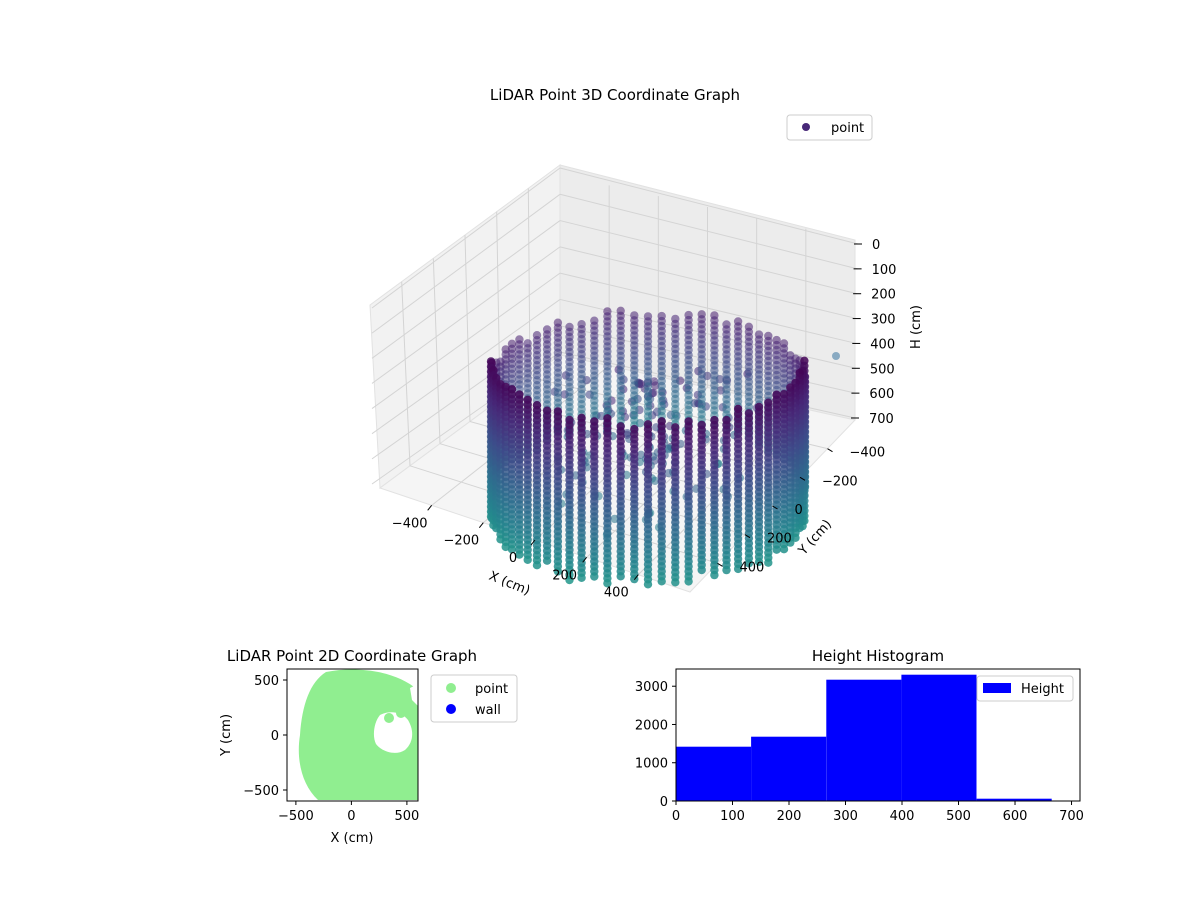 This screenshot has height=900, width=1200. What do you see at coordinates (451, 688) in the screenshot?
I see `plot2d-legend-marker-point` at bounding box center [451, 688].